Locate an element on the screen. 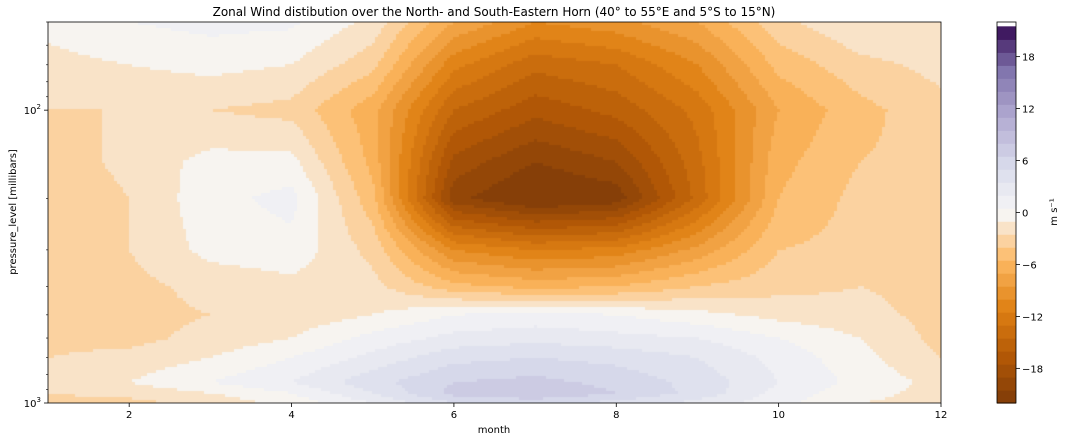 The width and height of the screenshot is (1068, 441). colorbar-ticks: 18 12 6 0 −6 −12 −18 is located at coordinates (1029, 214).